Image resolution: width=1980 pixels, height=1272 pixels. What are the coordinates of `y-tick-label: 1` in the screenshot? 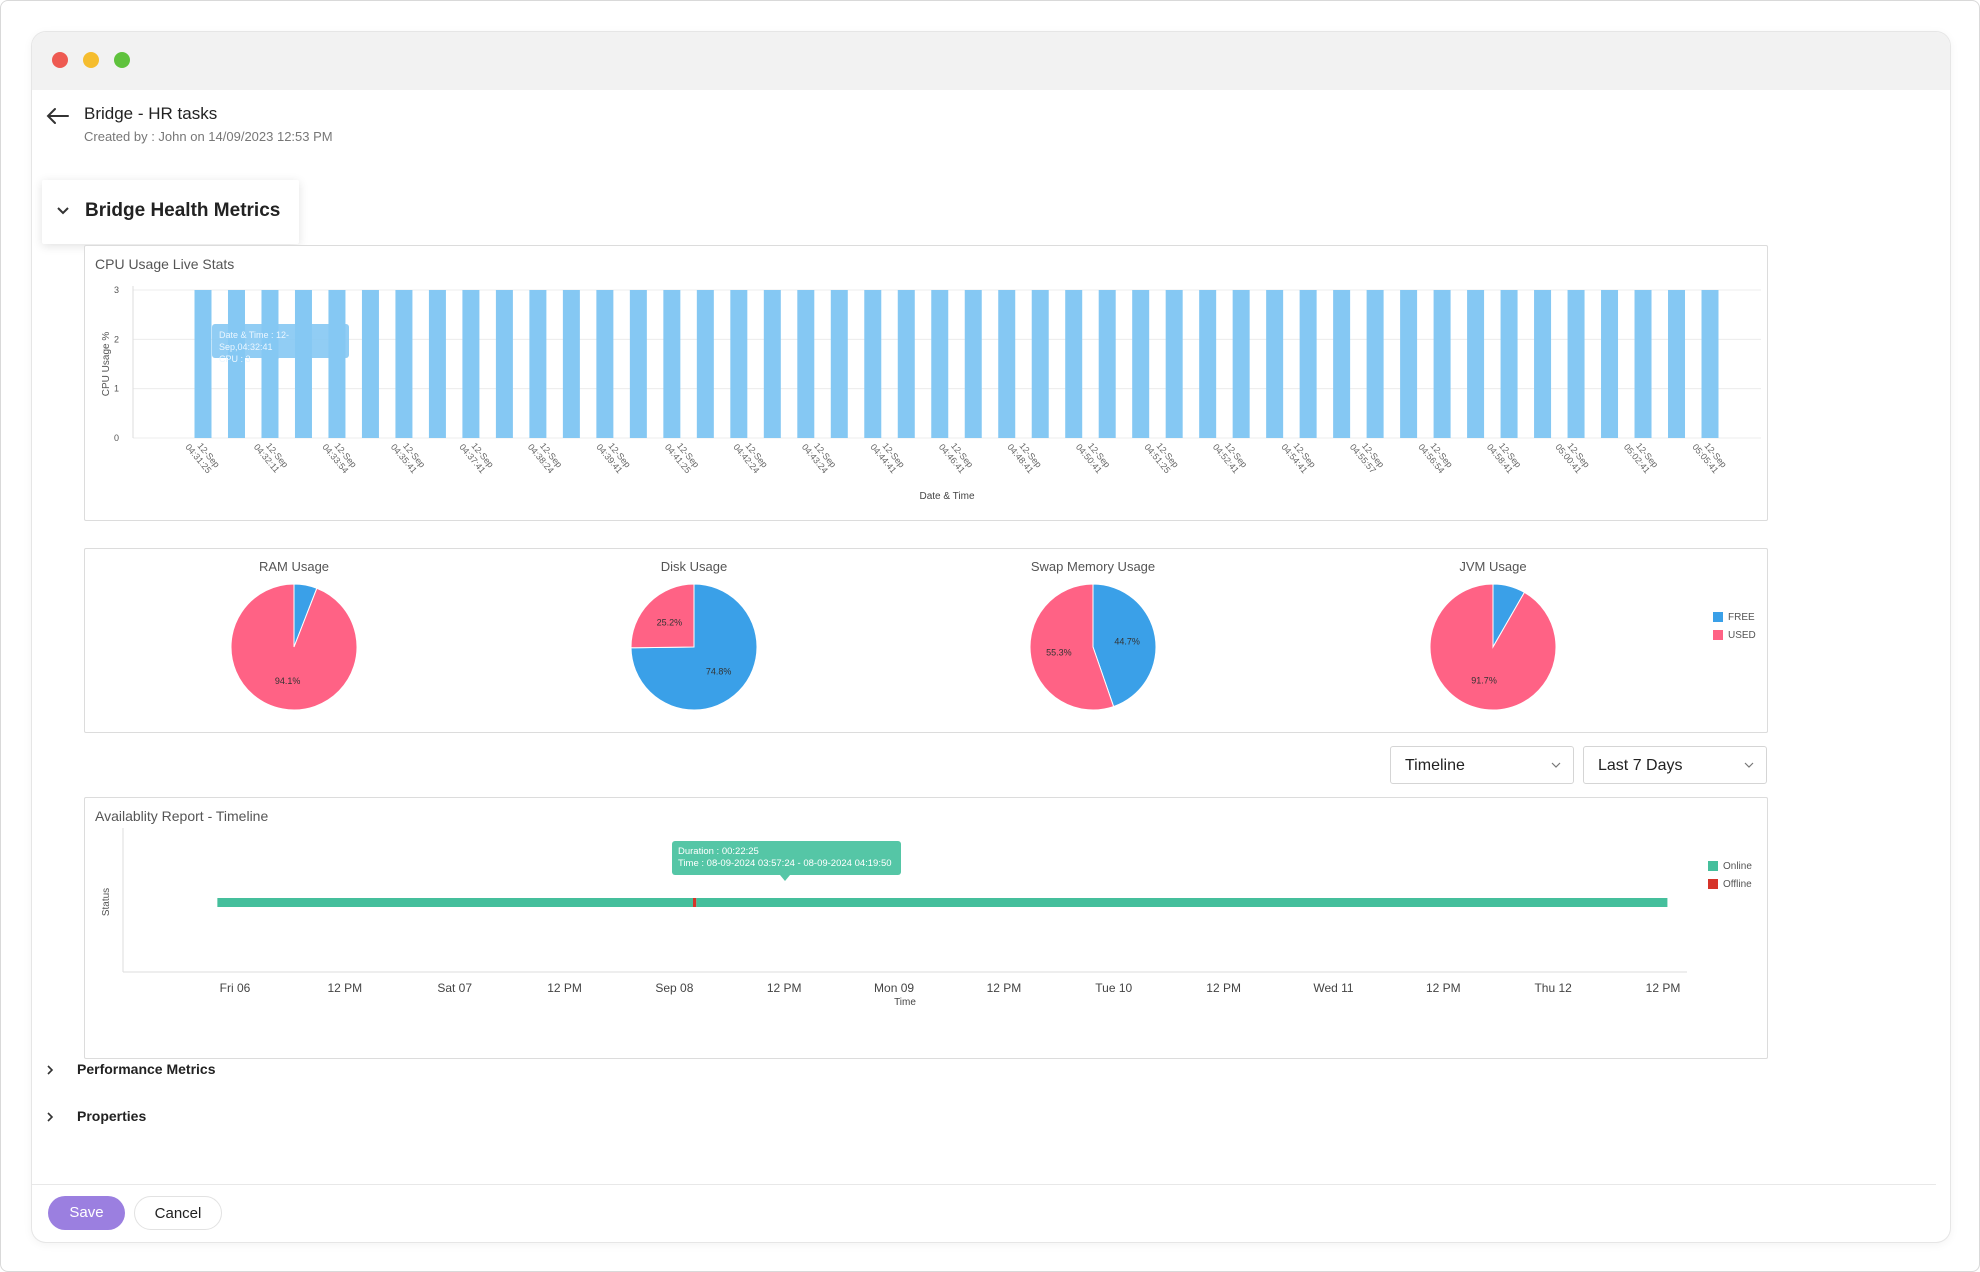 It's located at (116, 389).